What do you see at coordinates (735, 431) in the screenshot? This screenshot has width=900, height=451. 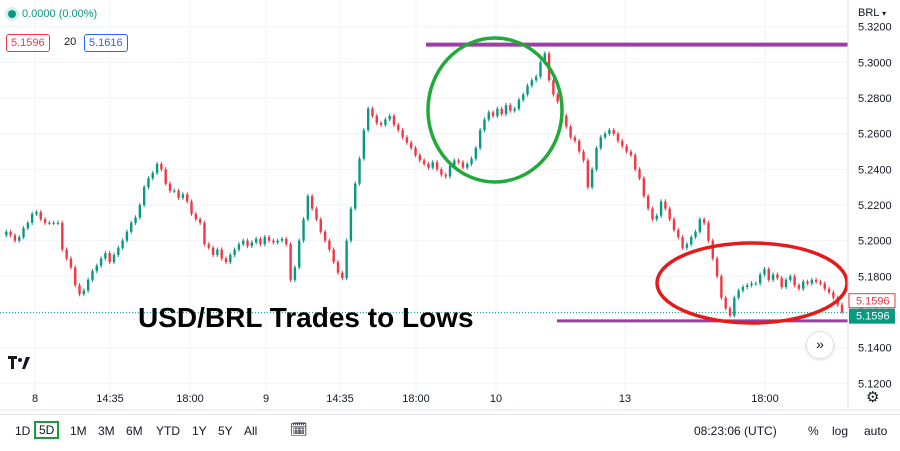 I see `clock-time: 08:23:06 (UTC)` at bounding box center [735, 431].